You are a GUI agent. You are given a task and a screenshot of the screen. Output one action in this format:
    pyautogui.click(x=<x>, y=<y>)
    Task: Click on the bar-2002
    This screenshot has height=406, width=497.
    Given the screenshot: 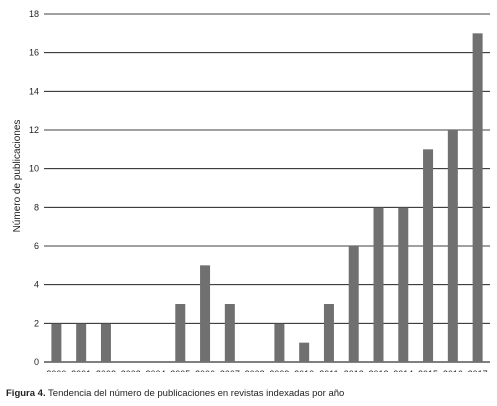 What is the action you would take?
    pyautogui.click(x=105, y=342)
    